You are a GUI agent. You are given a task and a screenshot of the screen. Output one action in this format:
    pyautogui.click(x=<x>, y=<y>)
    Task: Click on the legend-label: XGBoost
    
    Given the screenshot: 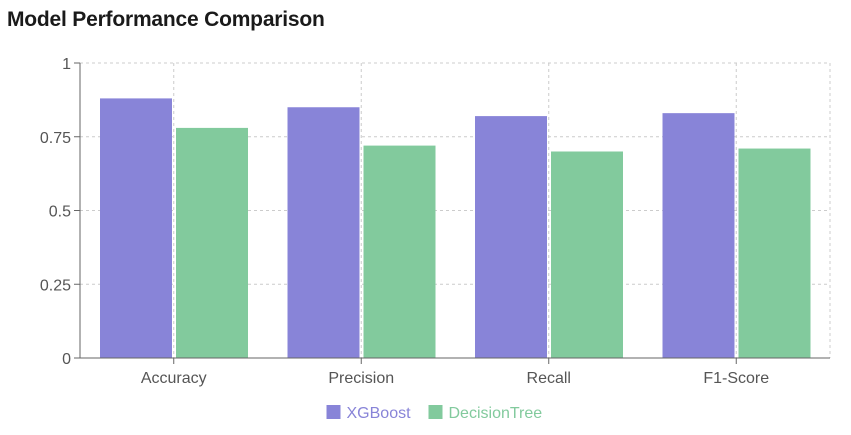 What is the action you would take?
    pyautogui.click(x=379, y=413)
    